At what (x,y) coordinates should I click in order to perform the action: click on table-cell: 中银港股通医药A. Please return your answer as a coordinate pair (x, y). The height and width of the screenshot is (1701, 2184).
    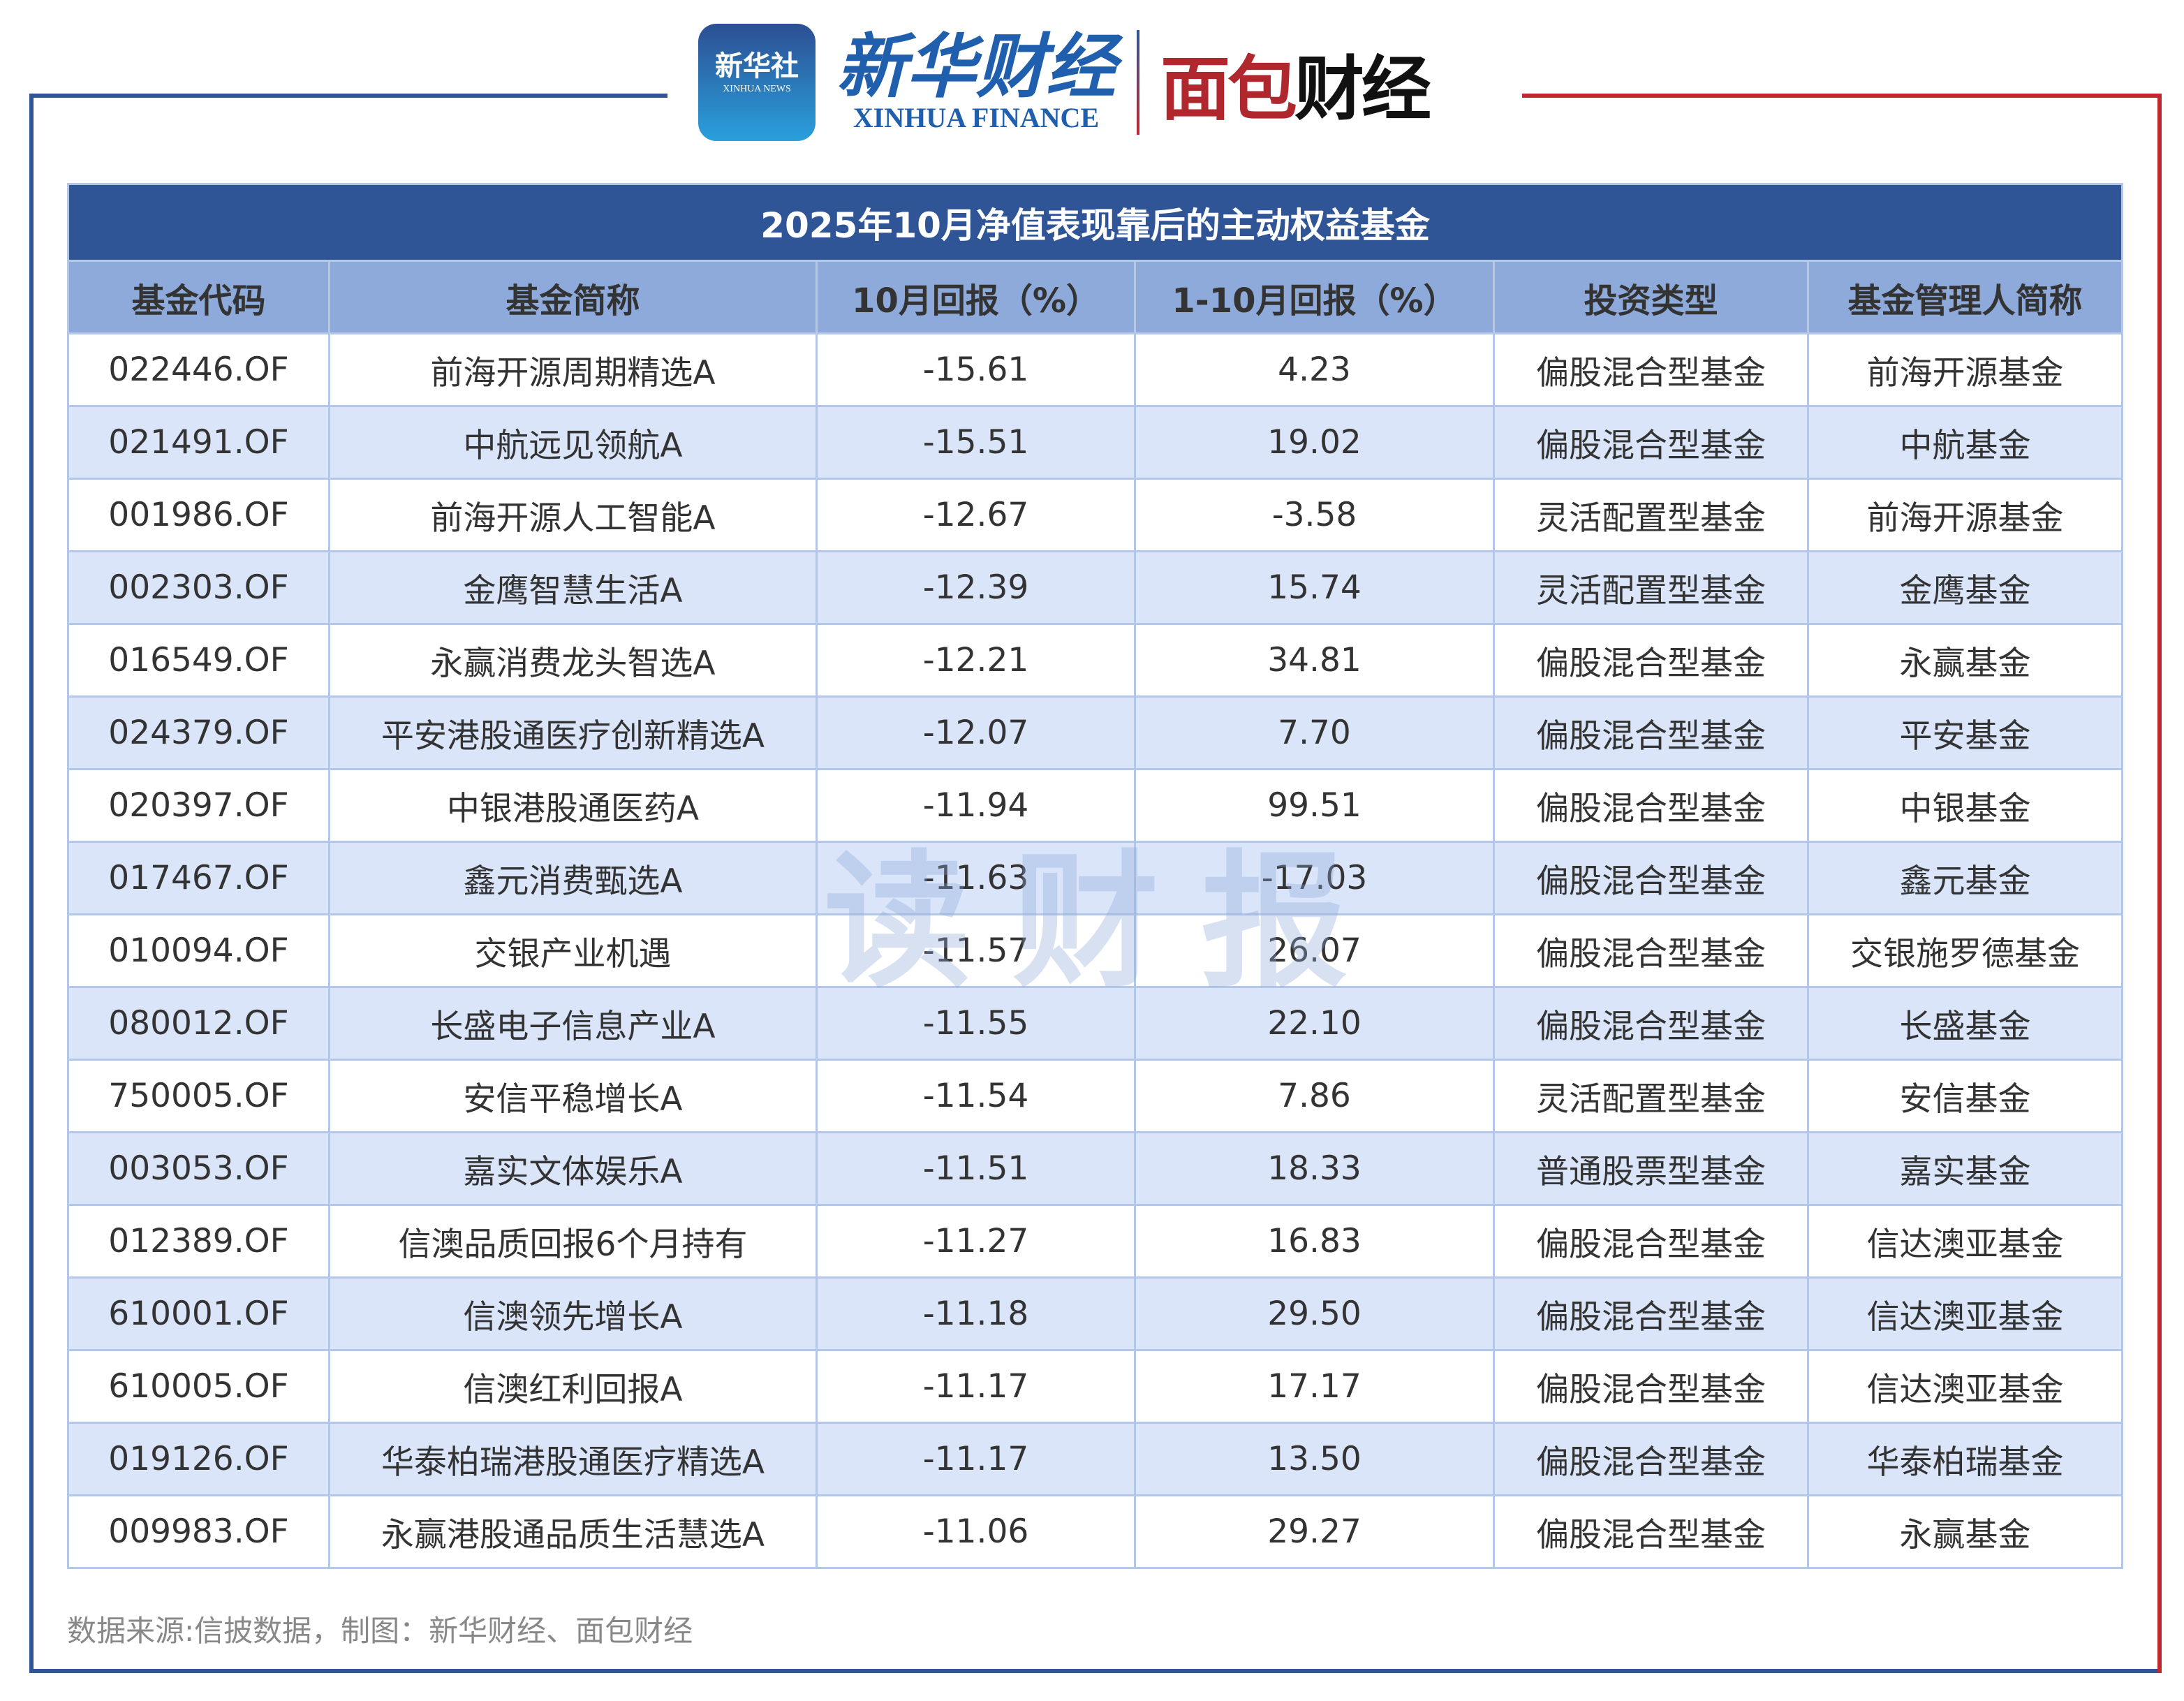
    Looking at the image, I should click on (573, 805).